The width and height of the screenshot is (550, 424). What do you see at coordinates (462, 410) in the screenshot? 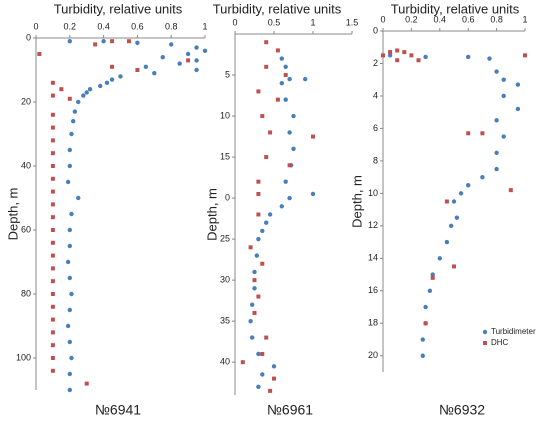
I see `panel-label: №6932` at bounding box center [462, 410].